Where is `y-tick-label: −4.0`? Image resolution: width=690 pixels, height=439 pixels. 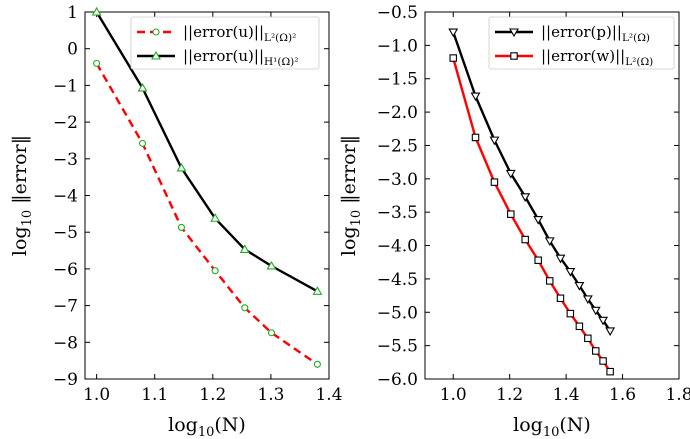 y-tick-label: −4.0 is located at coordinates (397, 247).